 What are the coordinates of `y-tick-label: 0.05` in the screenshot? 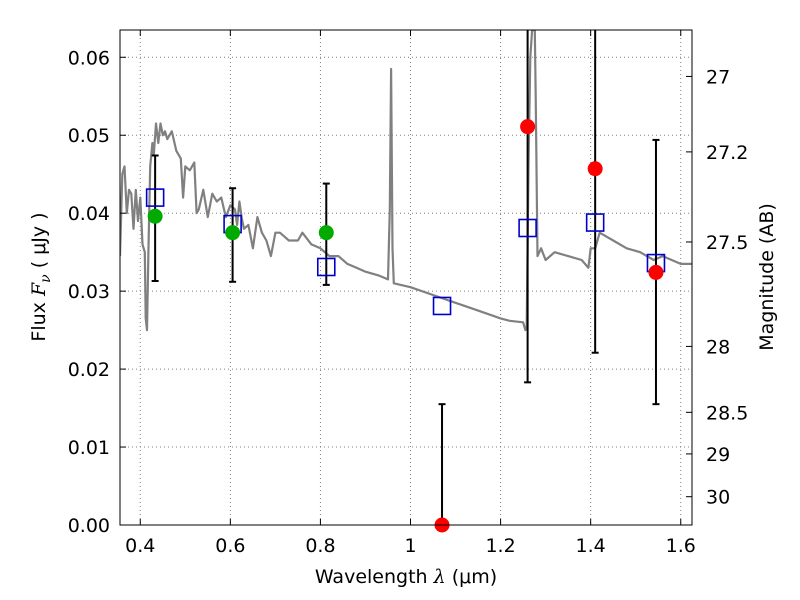 It's located at (89, 136).